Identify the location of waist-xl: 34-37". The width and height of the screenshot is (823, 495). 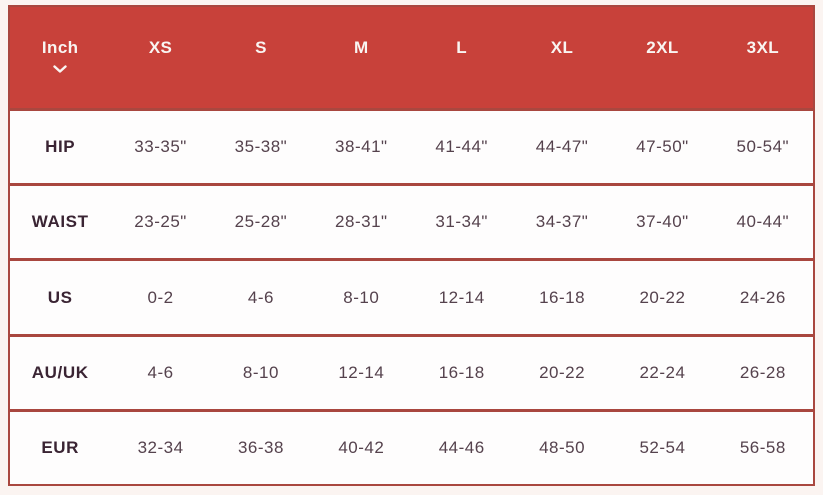
(562, 222).